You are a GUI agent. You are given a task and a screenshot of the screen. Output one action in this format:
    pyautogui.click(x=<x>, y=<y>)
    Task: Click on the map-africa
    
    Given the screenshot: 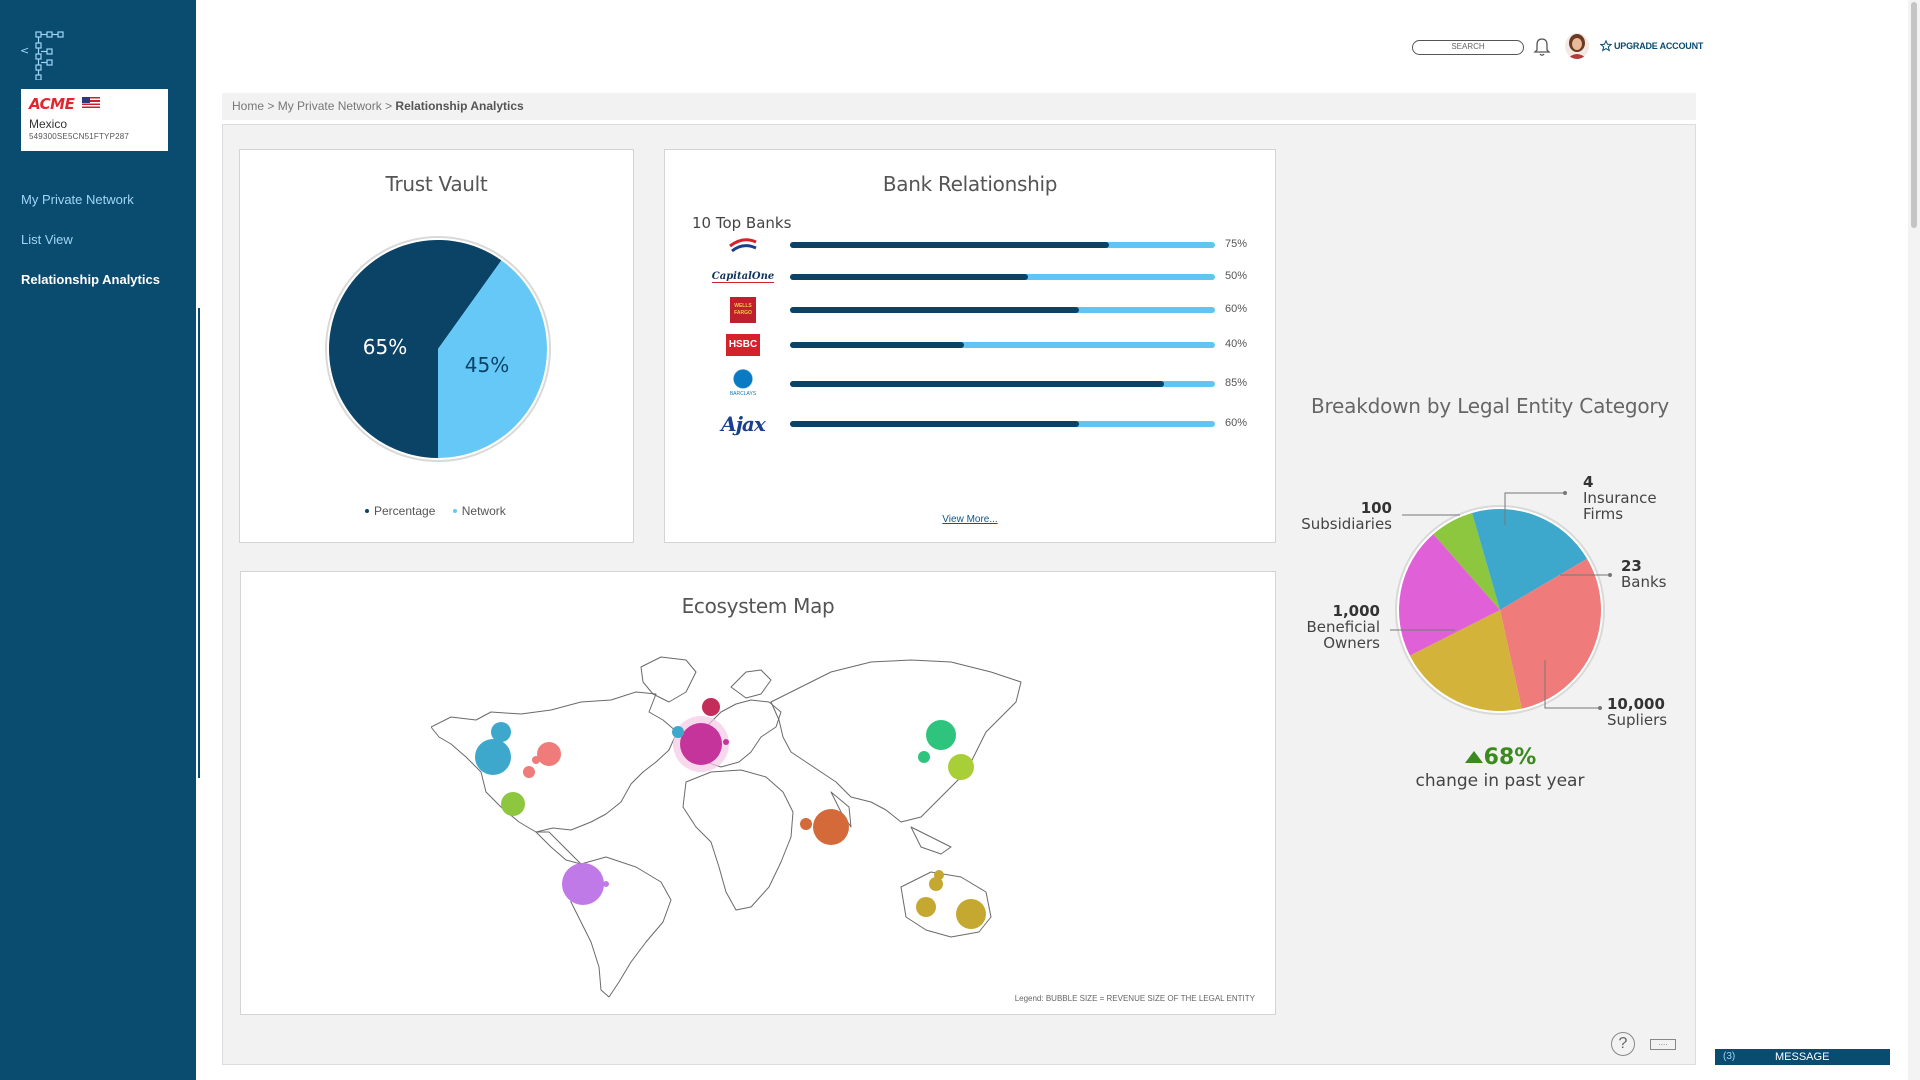 What is the action you would take?
    pyautogui.click(x=738, y=840)
    